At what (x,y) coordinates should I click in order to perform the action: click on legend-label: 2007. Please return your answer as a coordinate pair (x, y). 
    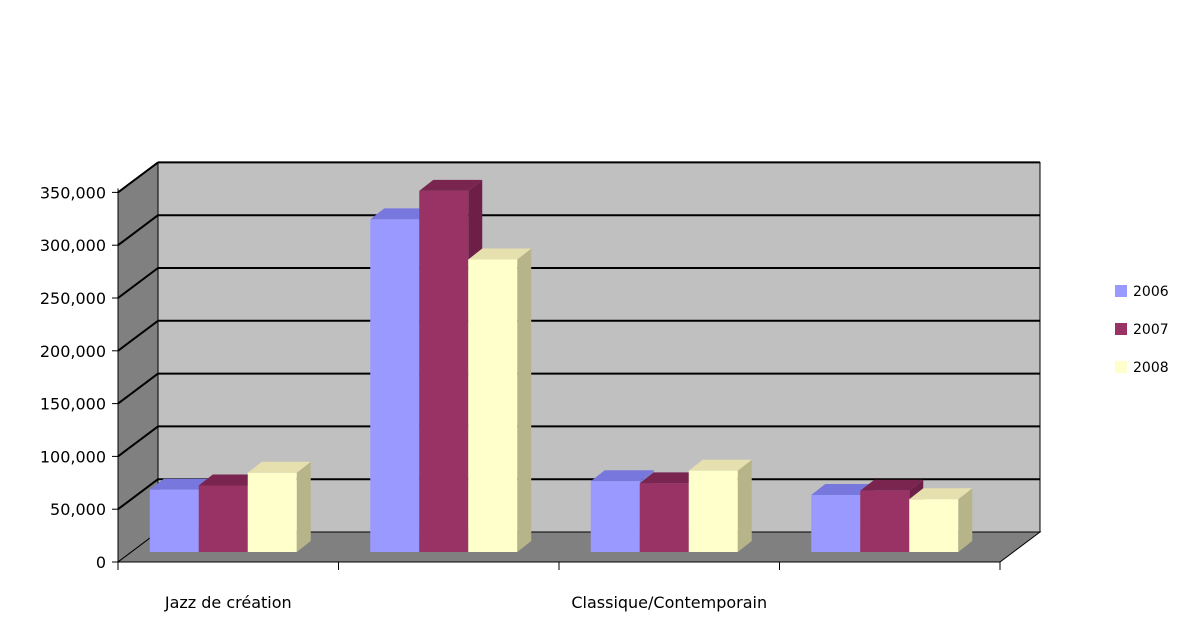
    Looking at the image, I should click on (1151, 330).